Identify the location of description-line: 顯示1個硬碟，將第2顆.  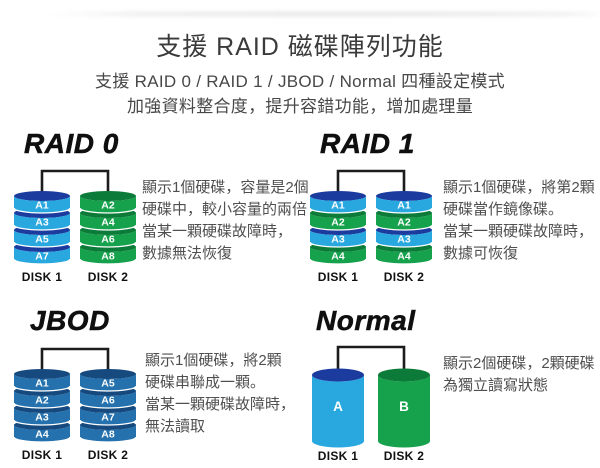
(519, 187).